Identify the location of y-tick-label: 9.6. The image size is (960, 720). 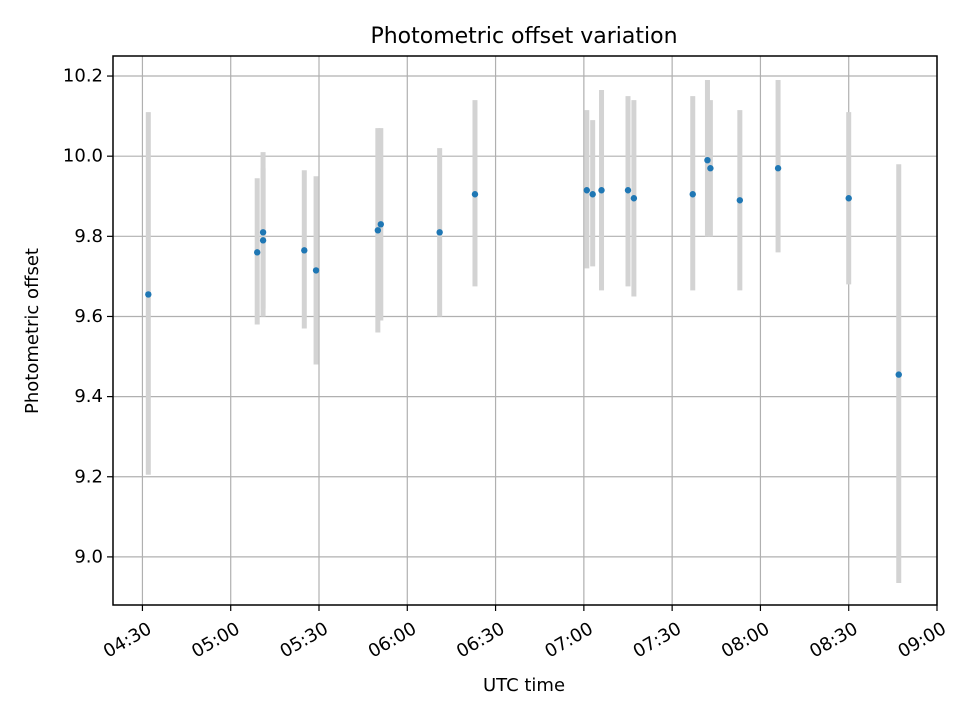
(88, 316).